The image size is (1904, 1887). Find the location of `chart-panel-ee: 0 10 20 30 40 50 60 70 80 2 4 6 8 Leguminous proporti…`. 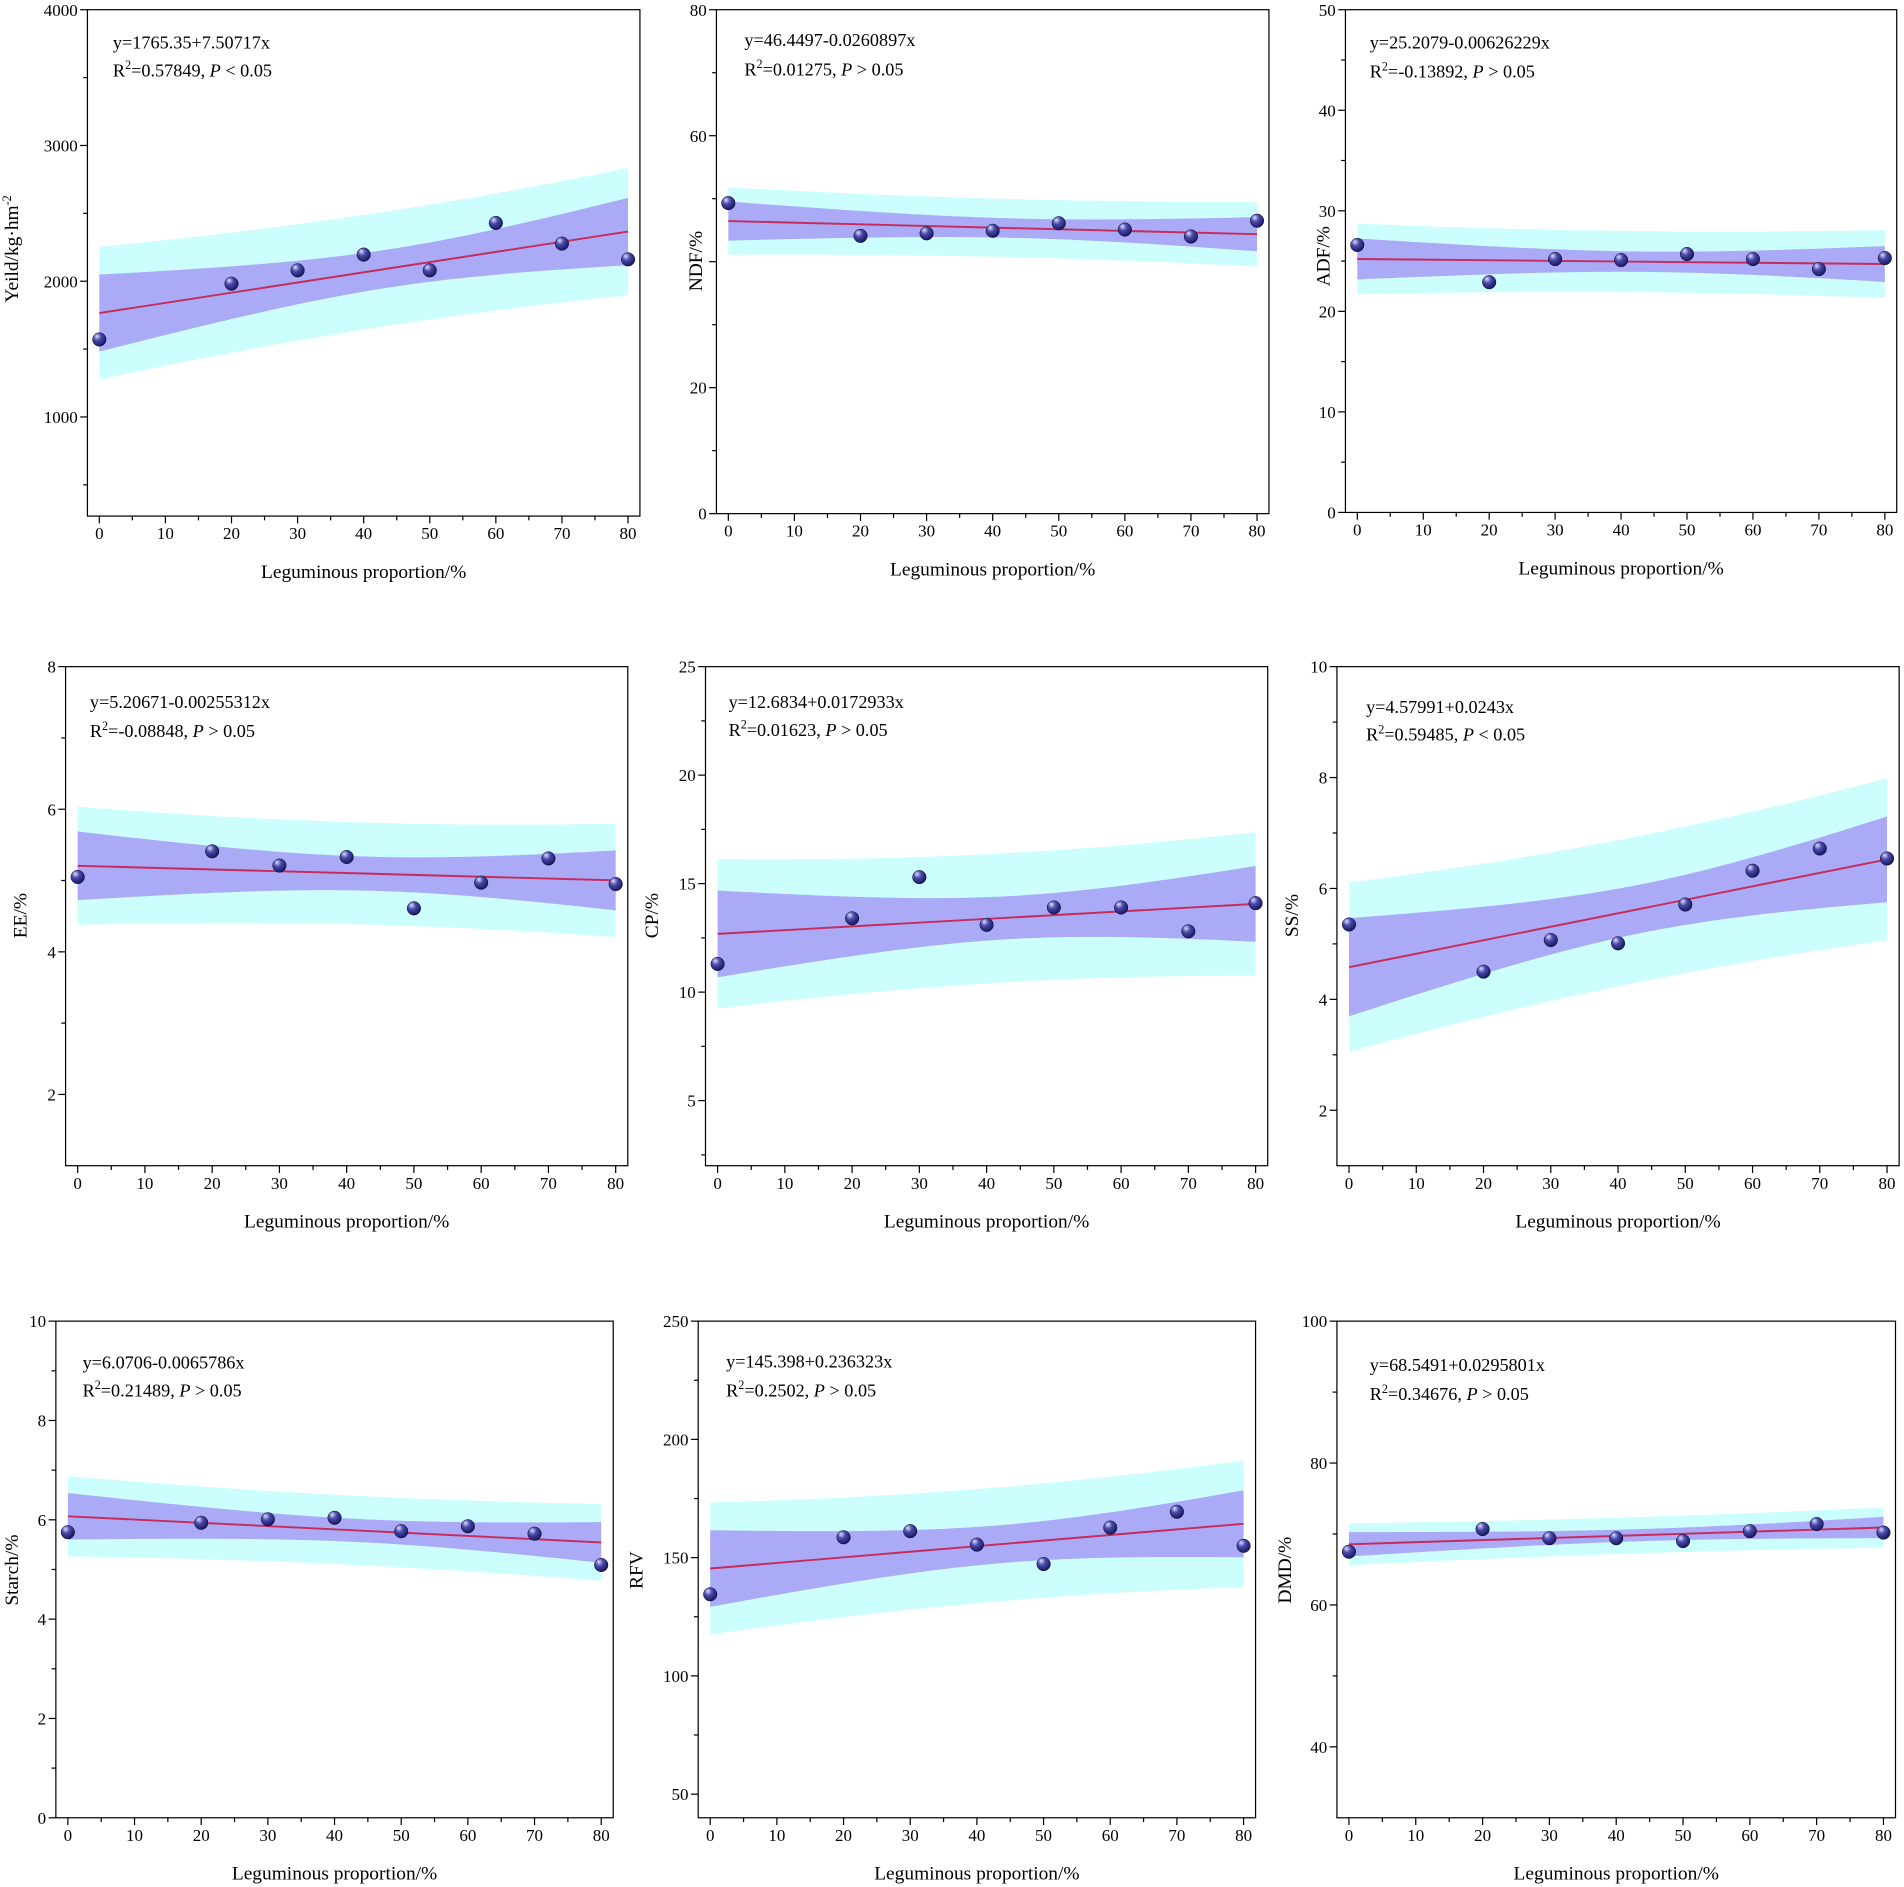

chart-panel-ee: 0 10 20 30 40 50 60 70 80 2 4 6 8 Leguminous proporti… is located at coordinates (320, 945).